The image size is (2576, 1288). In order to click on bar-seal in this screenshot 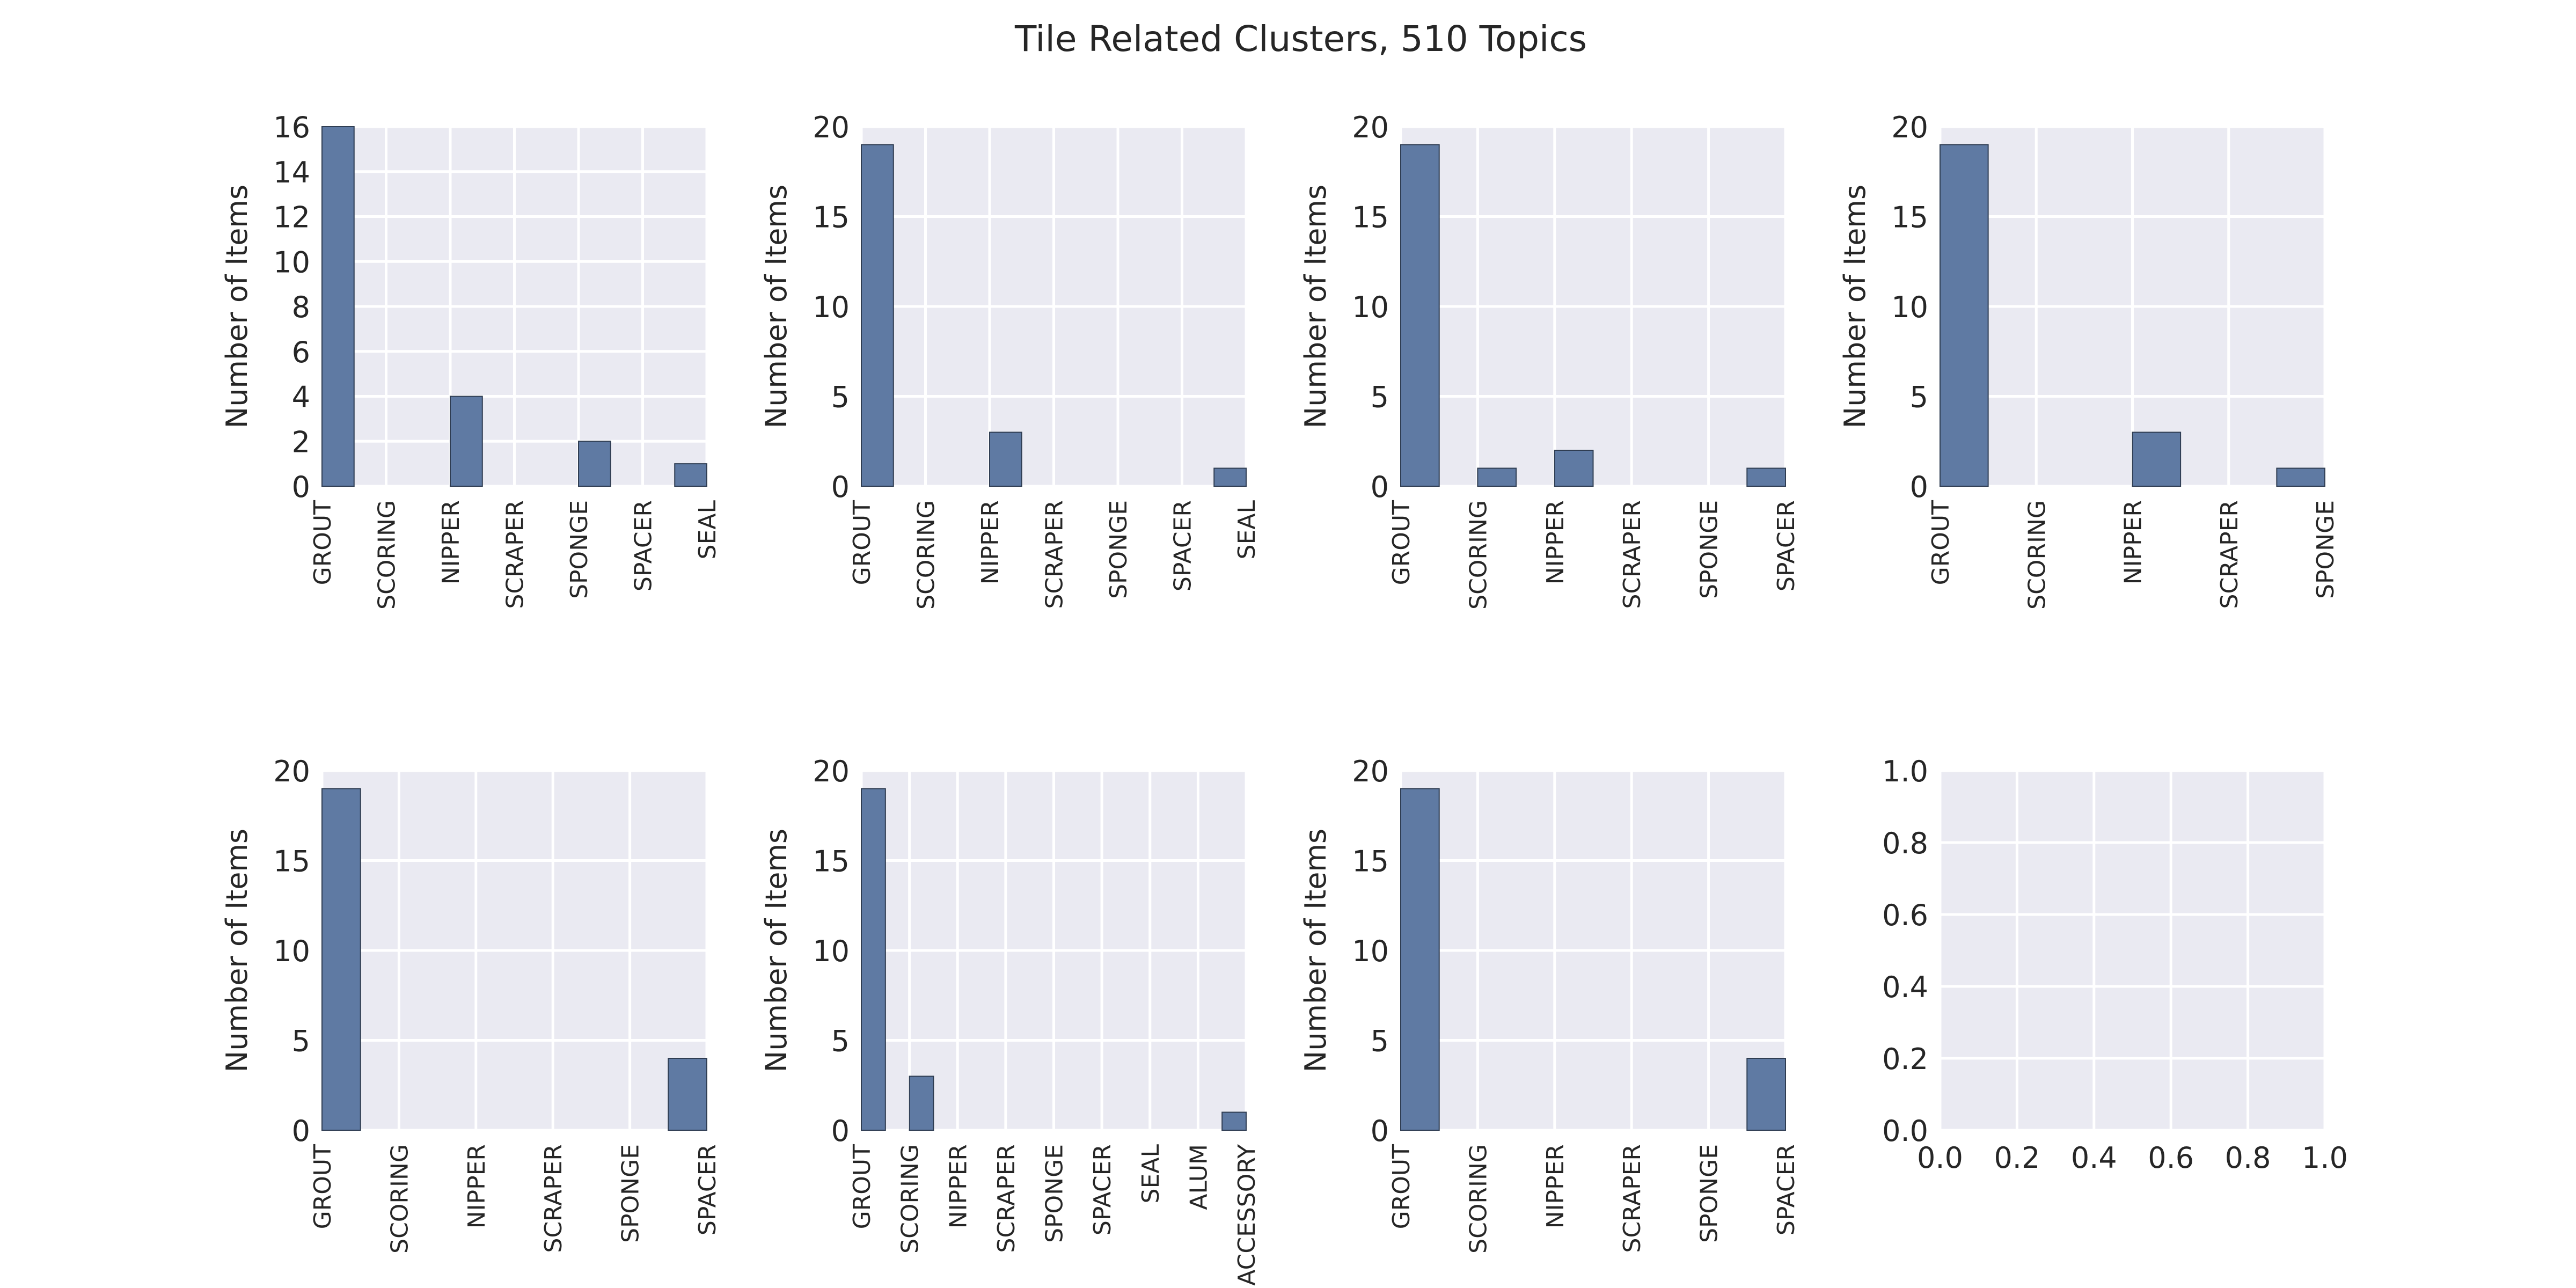, I will do `click(1230, 477)`.